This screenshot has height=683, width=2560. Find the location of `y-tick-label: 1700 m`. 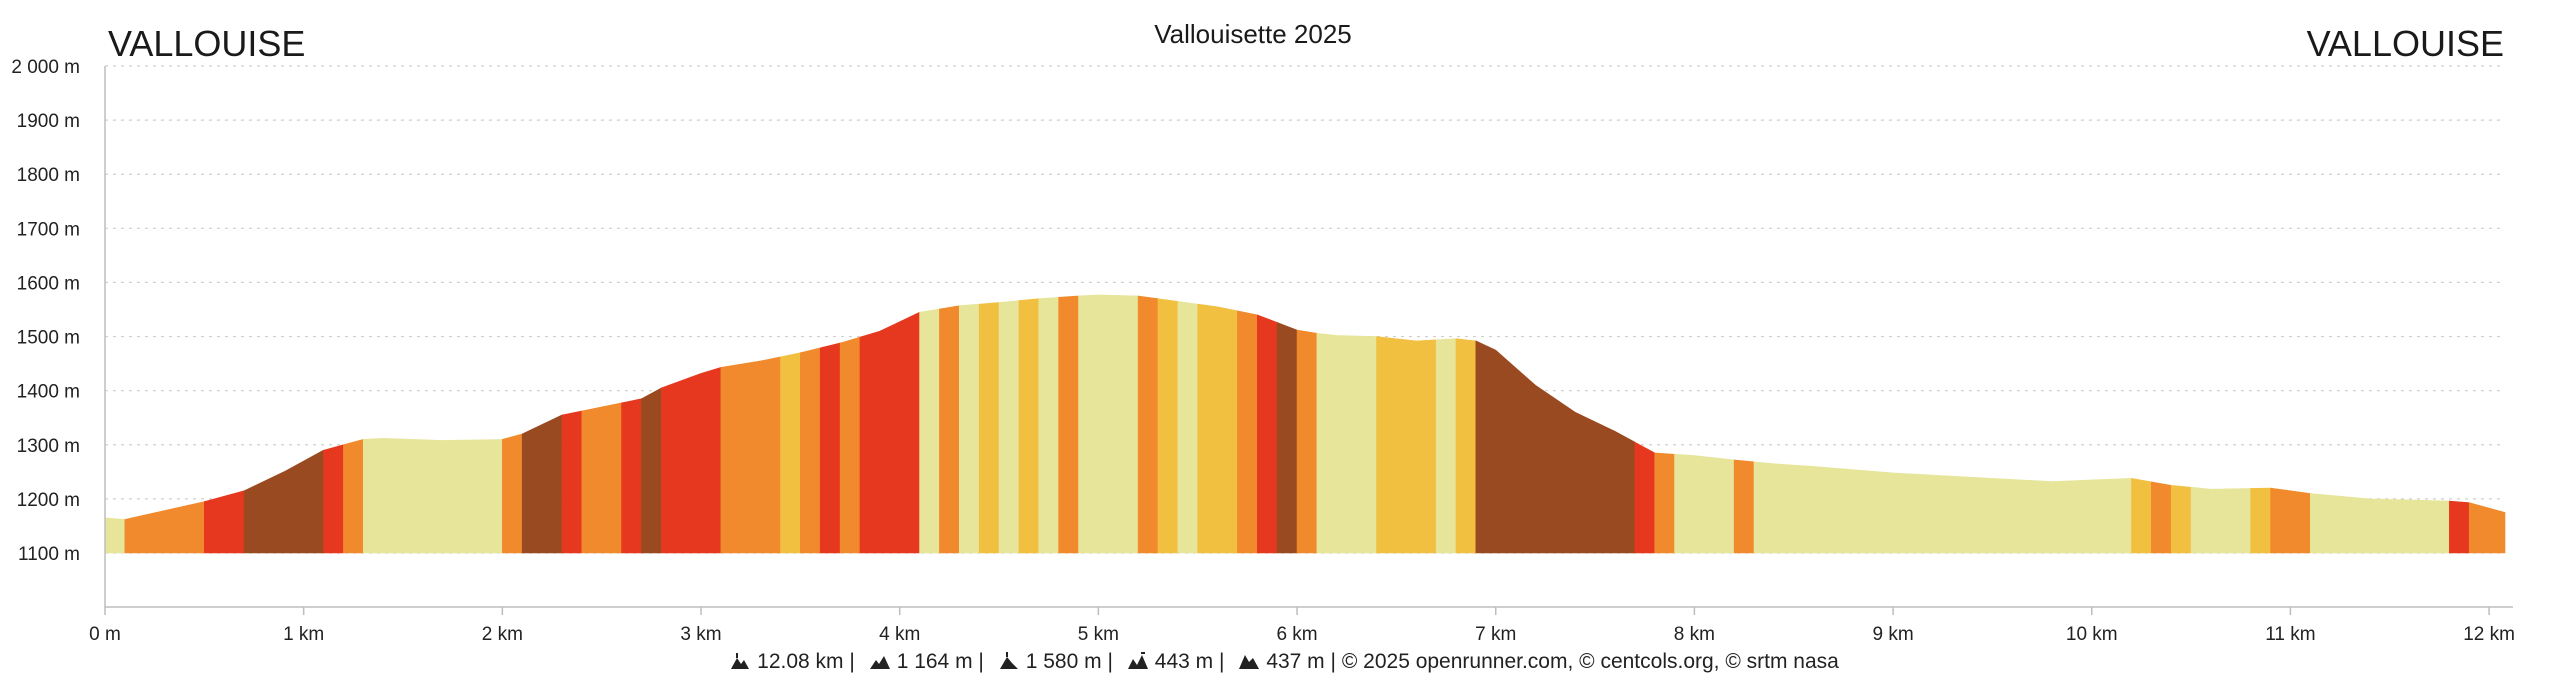

y-tick-label: 1700 m is located at coordinates (48, 229).